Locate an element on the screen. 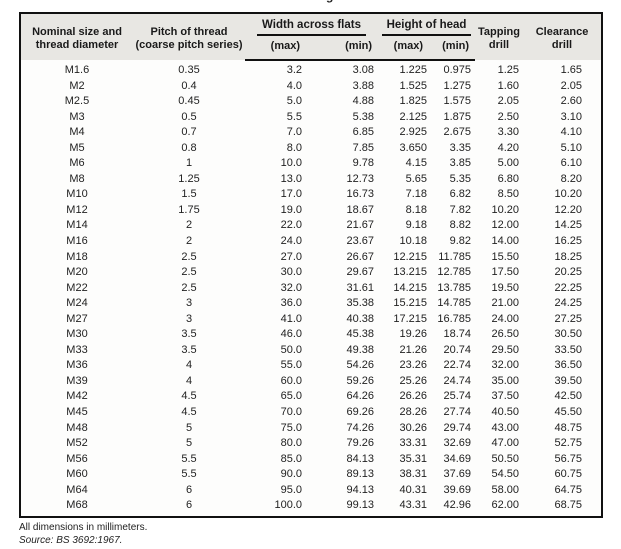  header-width-across-flats: Width across flats is located at coordinates (312, 26).